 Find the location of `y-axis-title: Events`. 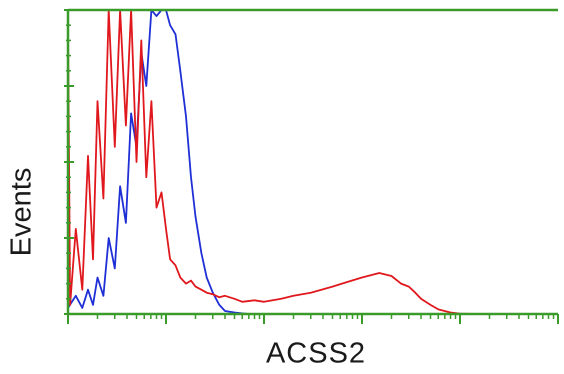

y-axis-title: Events is located at coordinates (21, 212).